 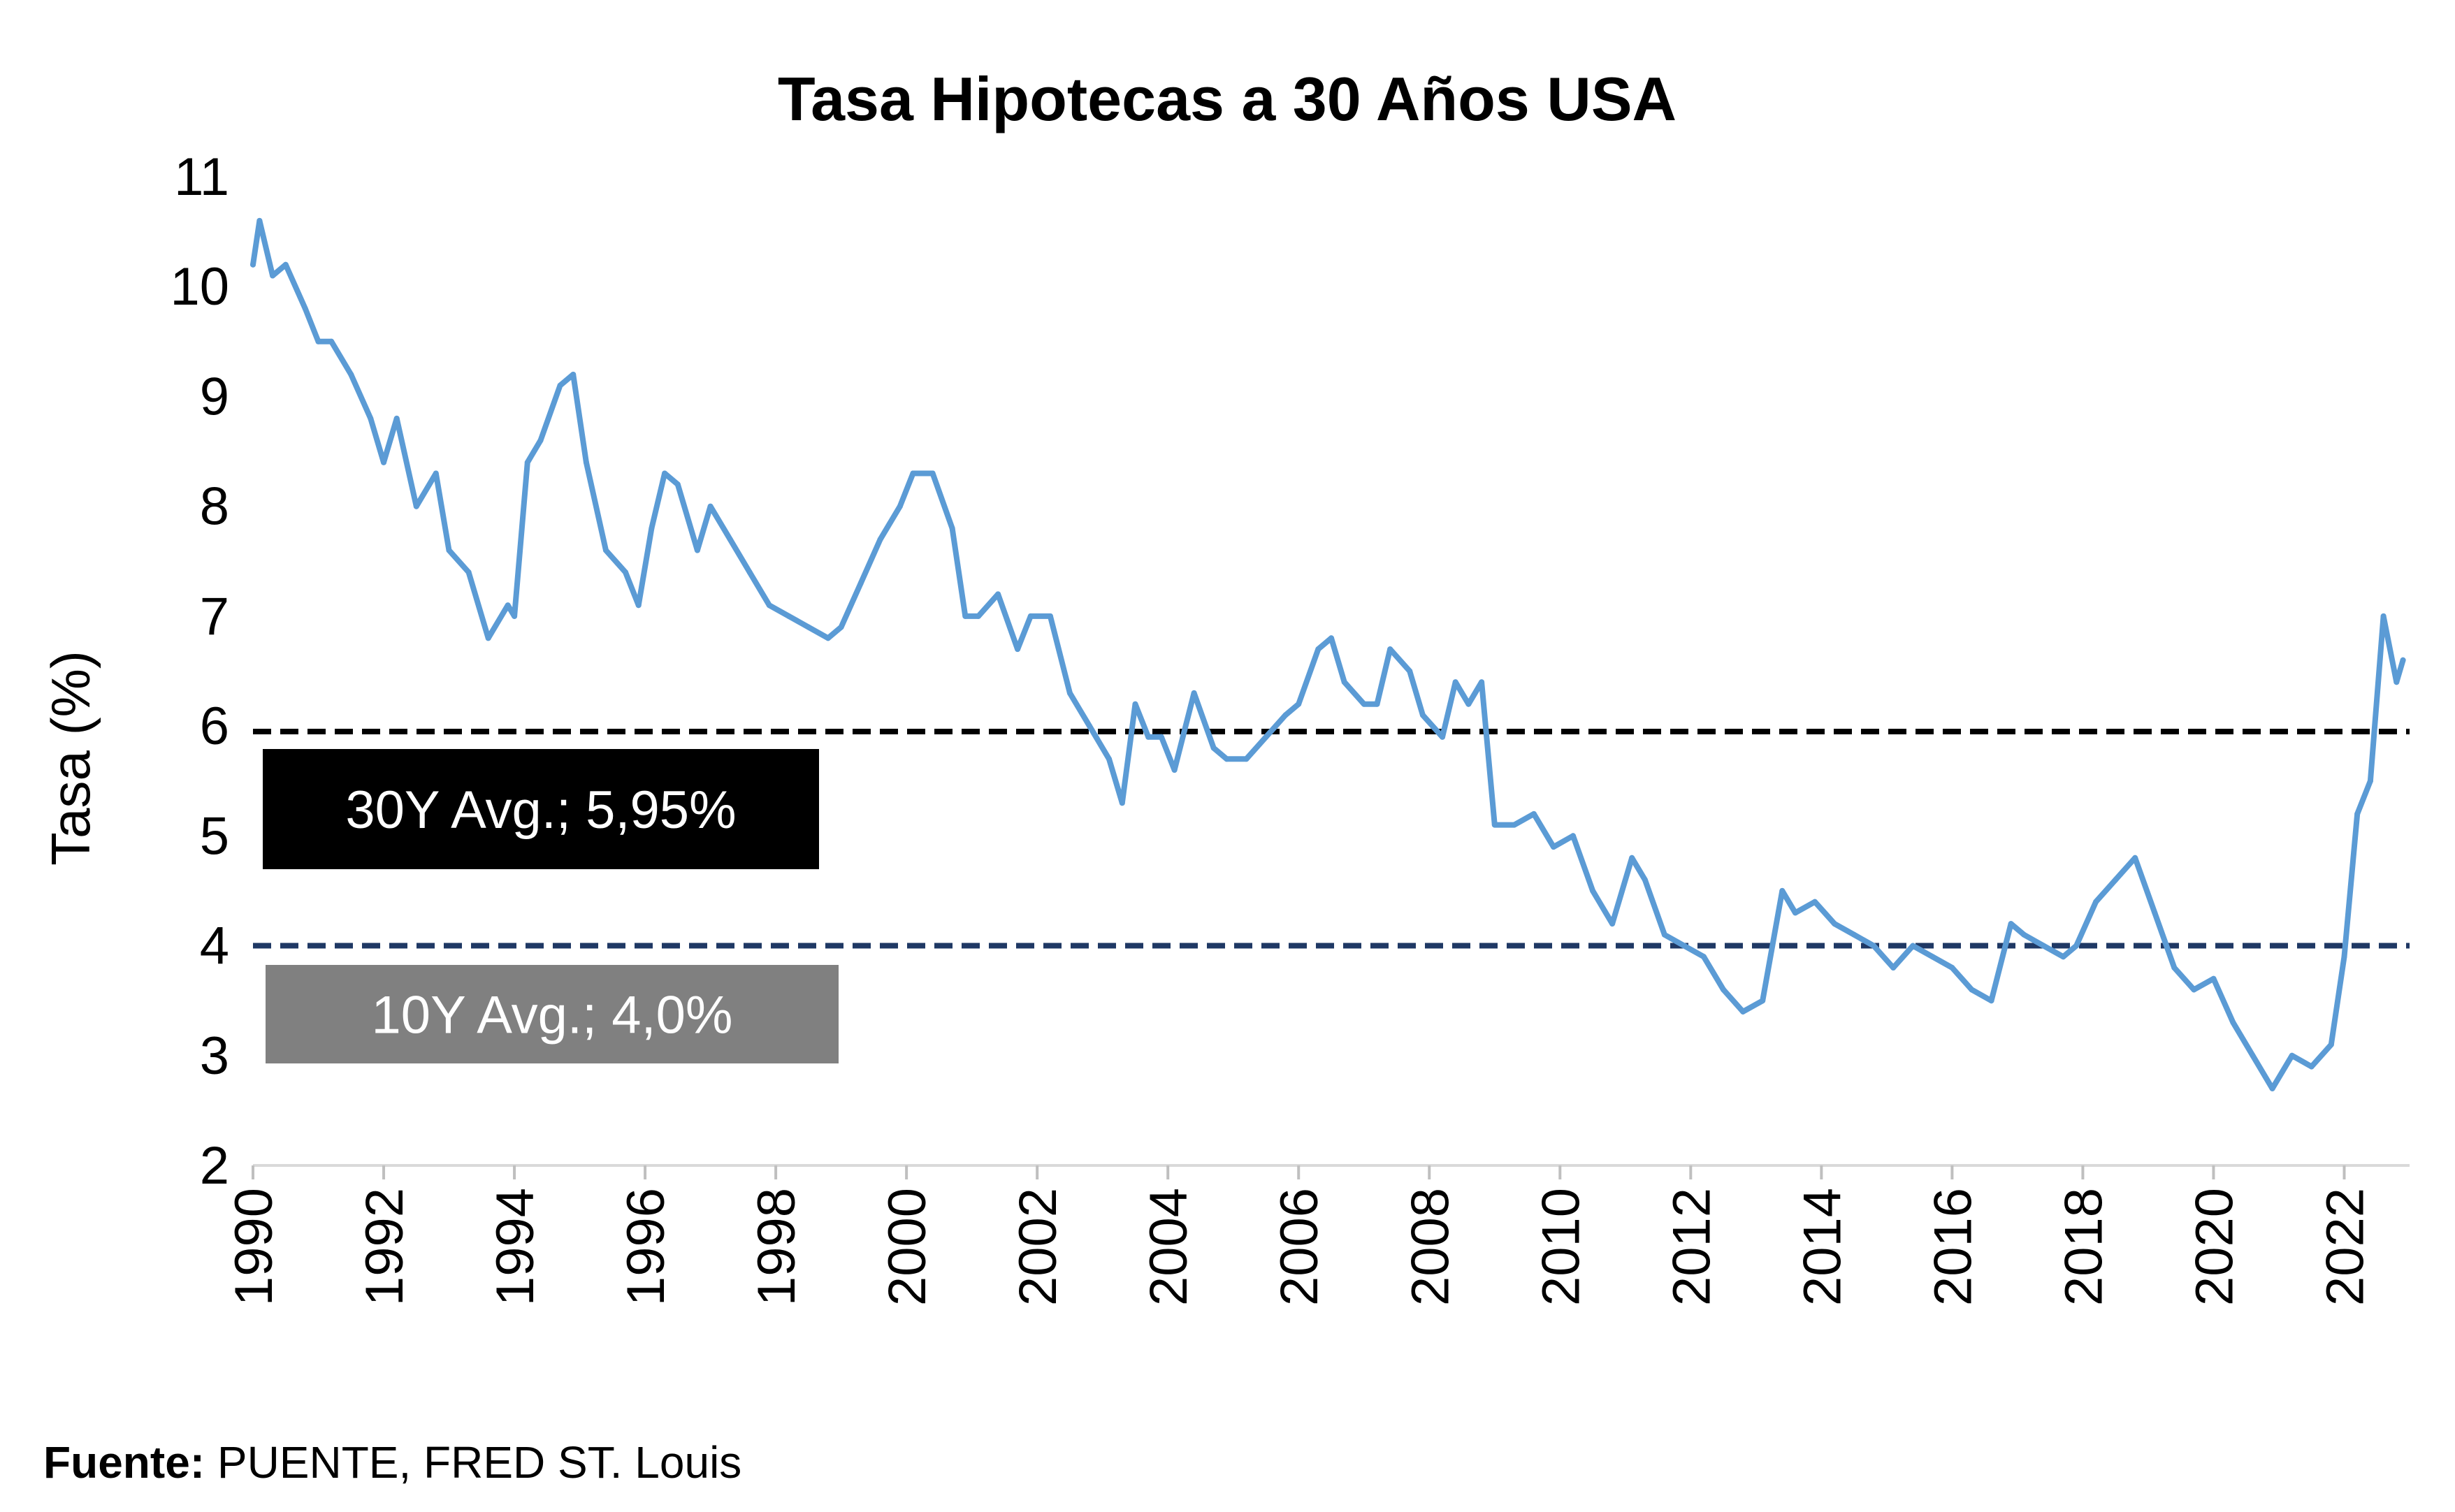 What do you see at coordinates (384, 1247) in the screenshot?
I see `x-tick-label: 1992` at bounding box center [384, 1247].